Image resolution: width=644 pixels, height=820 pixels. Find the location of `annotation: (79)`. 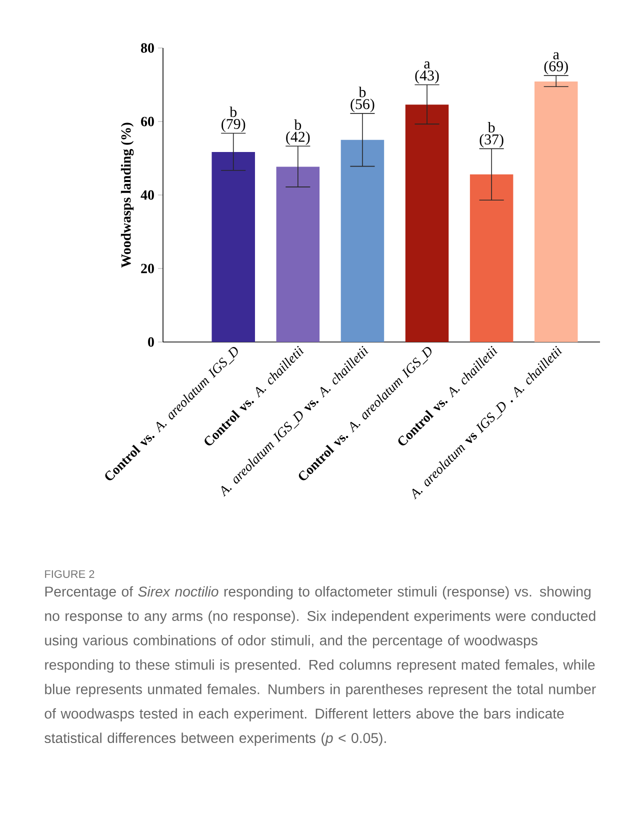

annotation: (79) is located at coordinates (234, 125).